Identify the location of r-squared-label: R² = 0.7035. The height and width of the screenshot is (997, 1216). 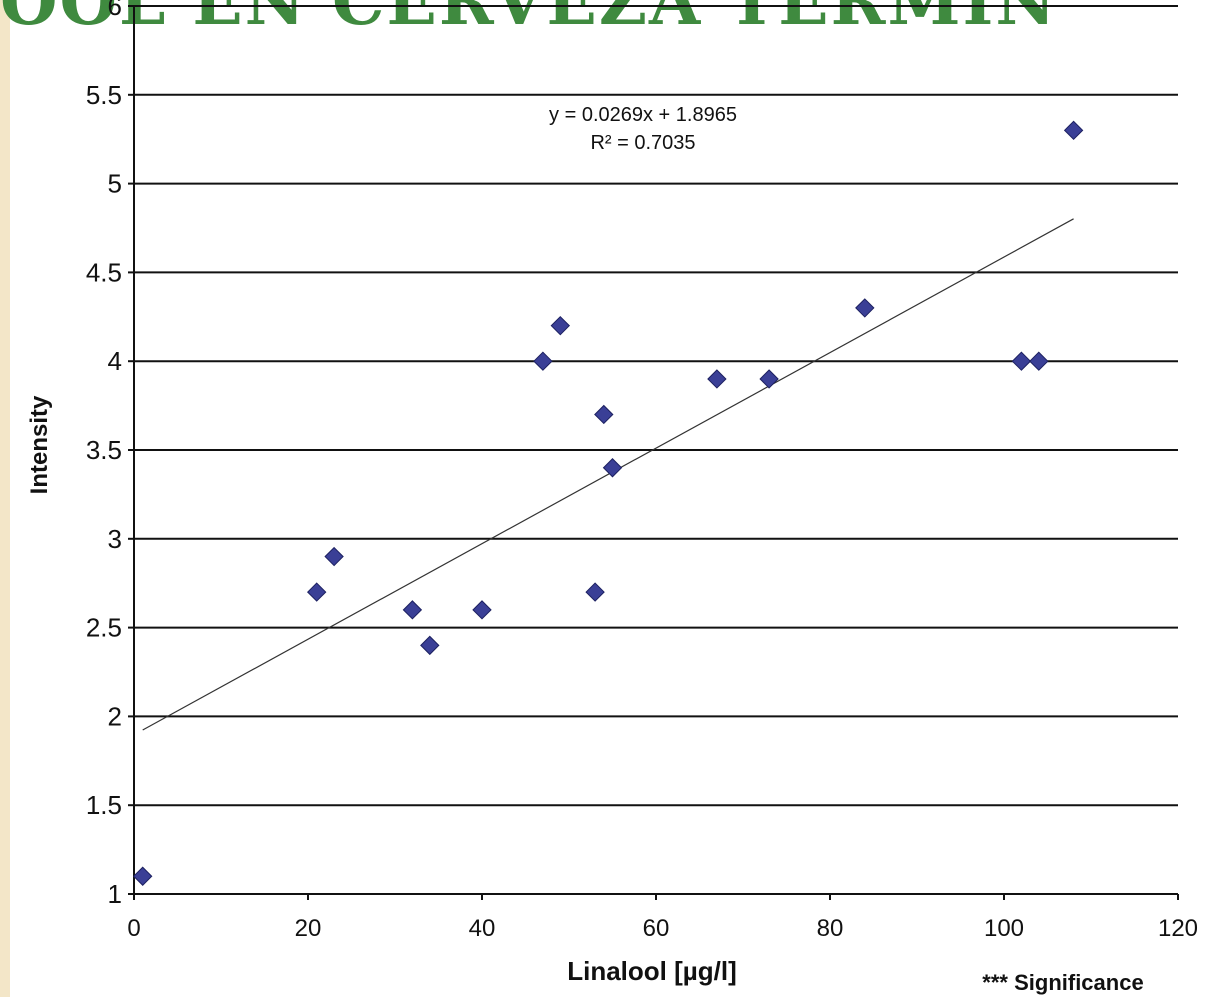
(642, 143).